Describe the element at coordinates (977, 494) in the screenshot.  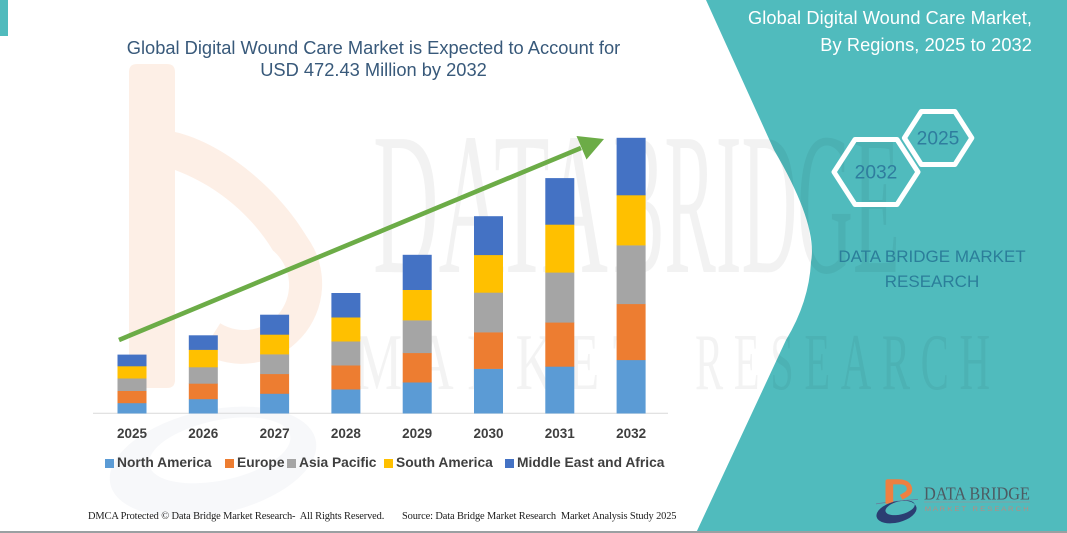
I see `svg-text: DATA BRIDGE` at that location.